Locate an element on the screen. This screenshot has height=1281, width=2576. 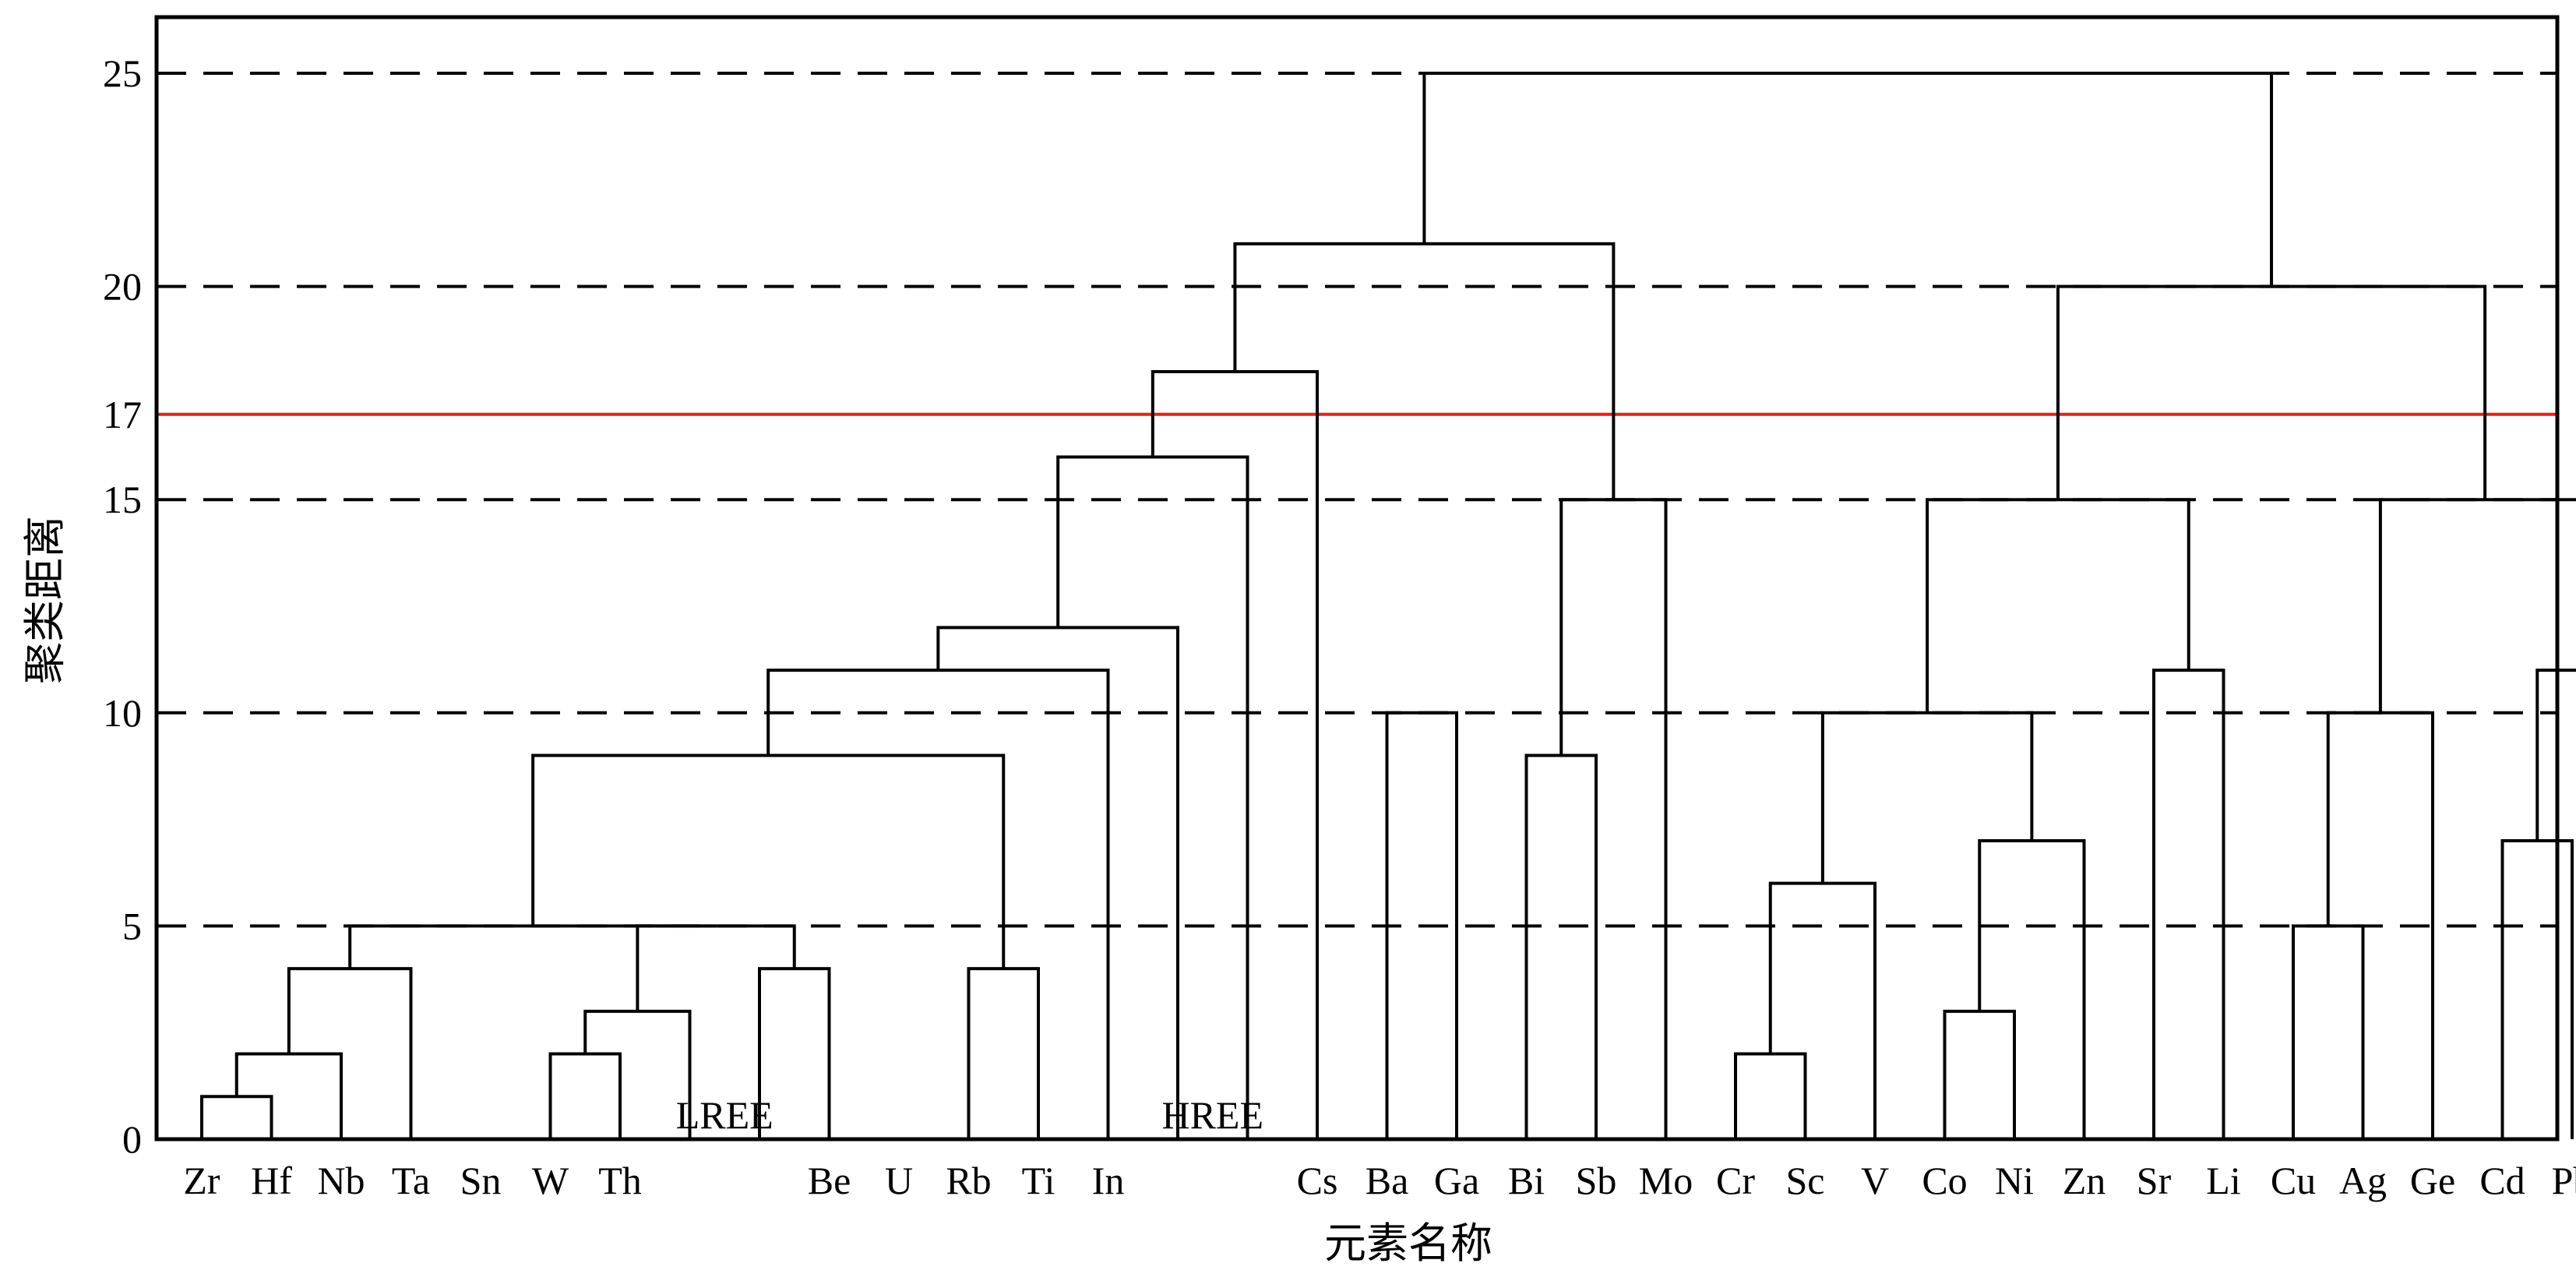
leaf-label: In is located at coordinates (1108, 1180).